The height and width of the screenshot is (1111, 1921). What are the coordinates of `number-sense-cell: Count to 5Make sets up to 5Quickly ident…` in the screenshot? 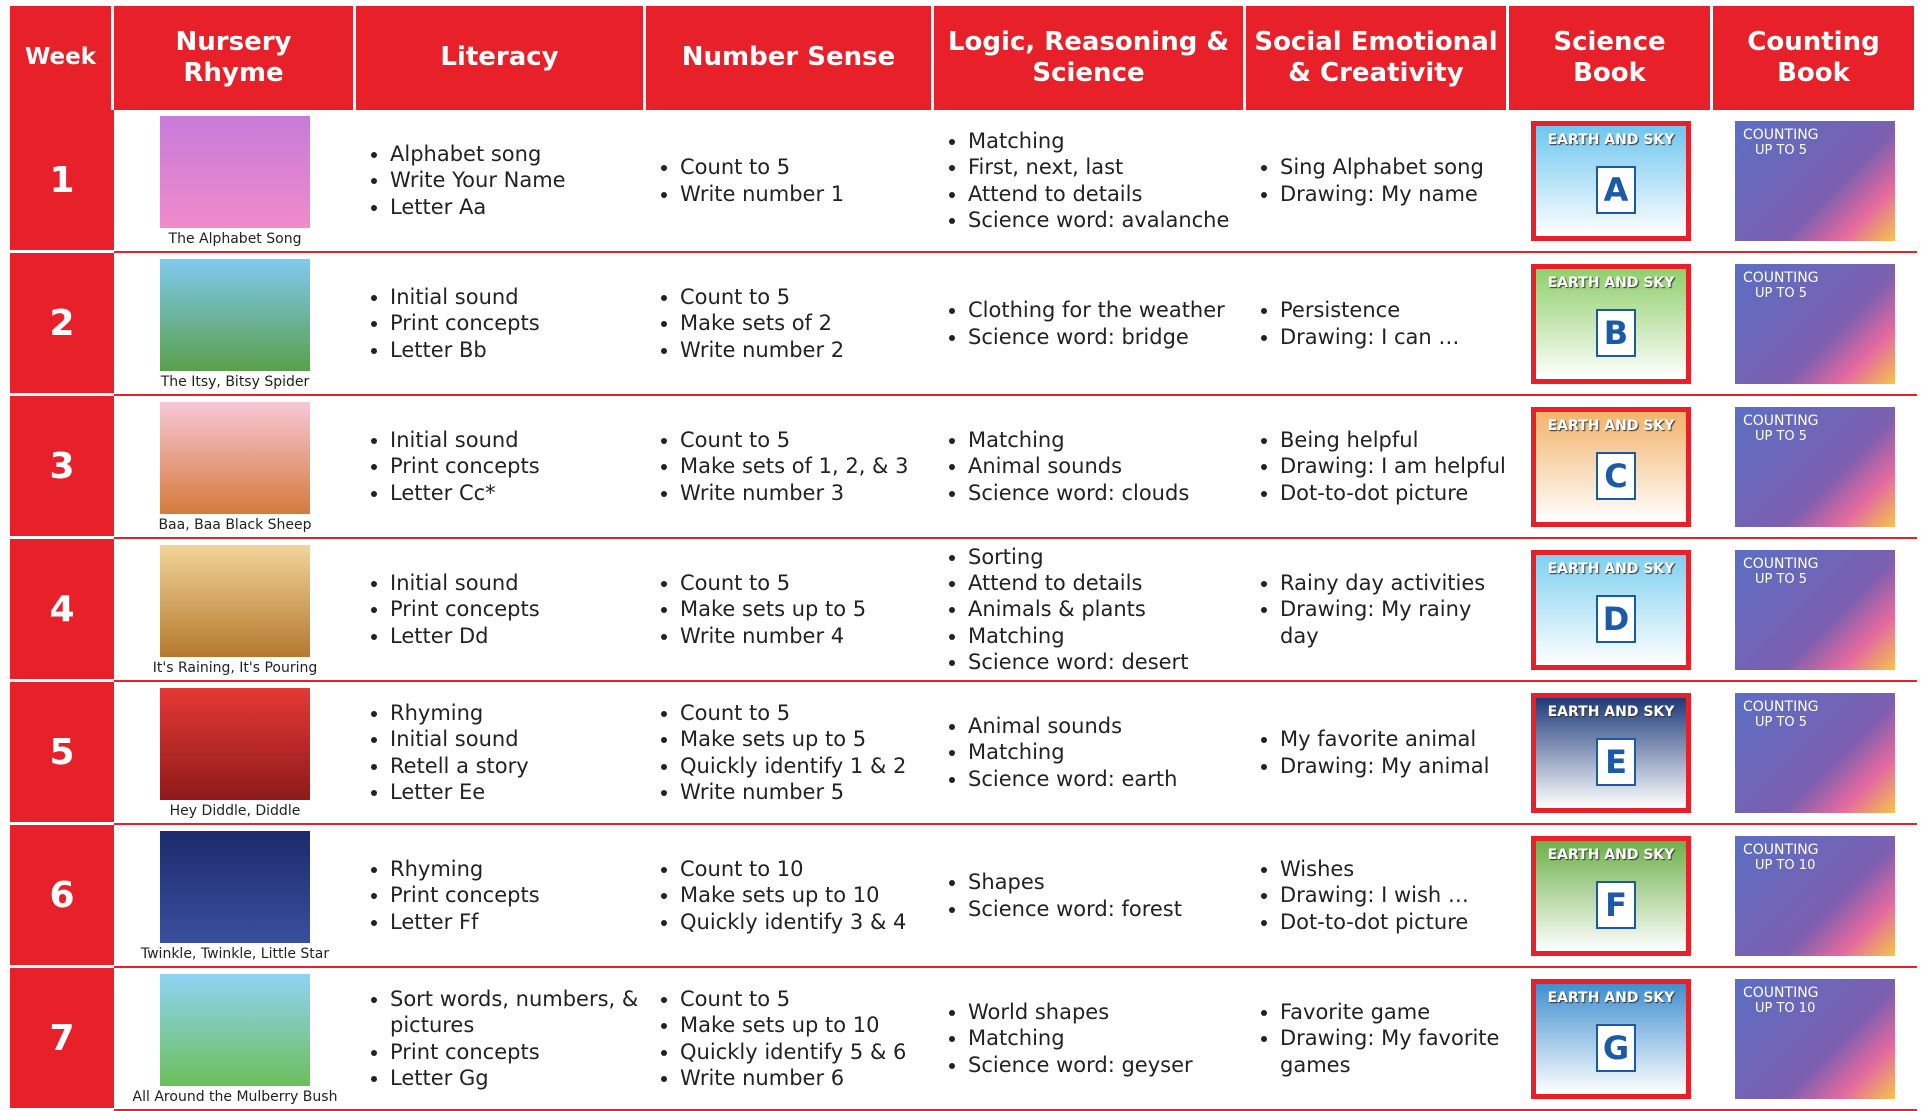 It's located at (790, 753).